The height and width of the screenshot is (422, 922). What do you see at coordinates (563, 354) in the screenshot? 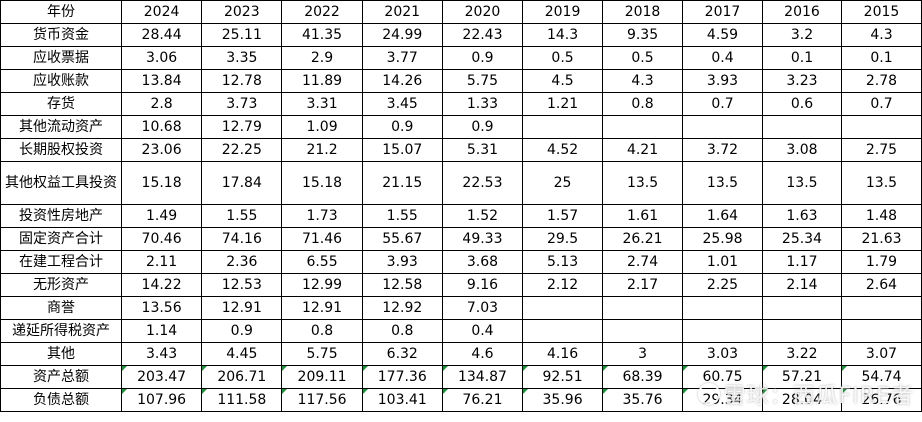
I see `value-cell: 4.16` at bounding box center [563, 354].